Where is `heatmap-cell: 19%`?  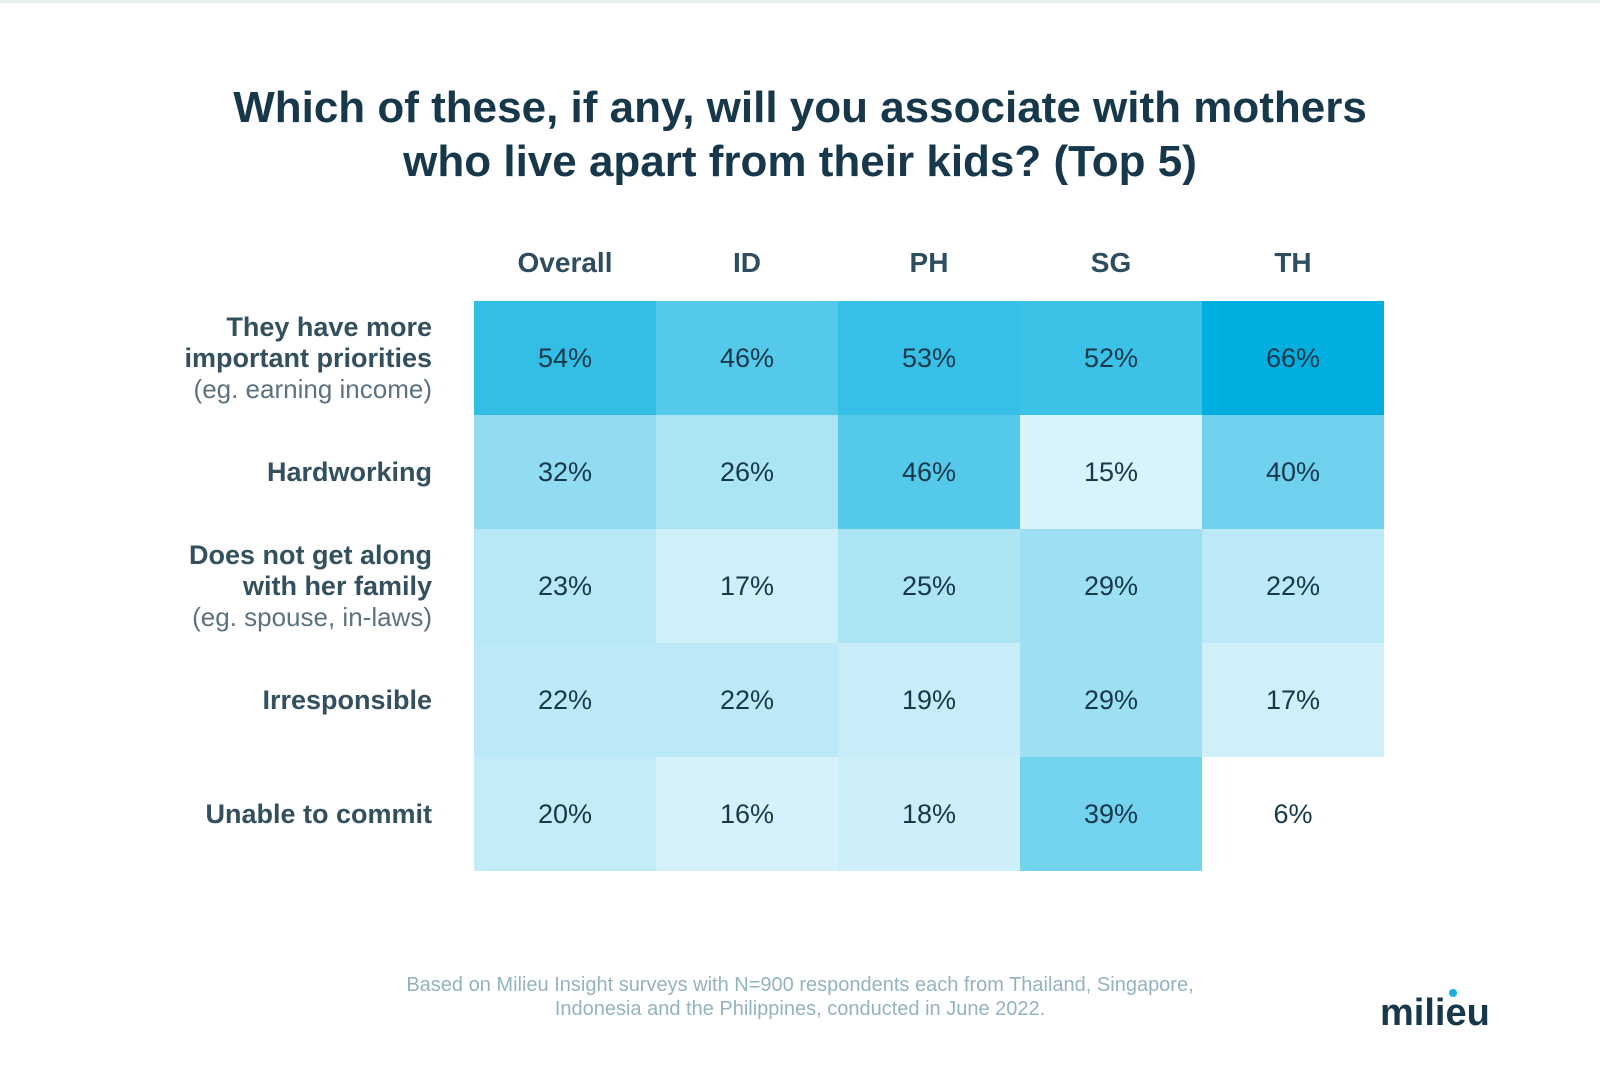
heatmap-cell: 19% is located at coordinates (929, 700).